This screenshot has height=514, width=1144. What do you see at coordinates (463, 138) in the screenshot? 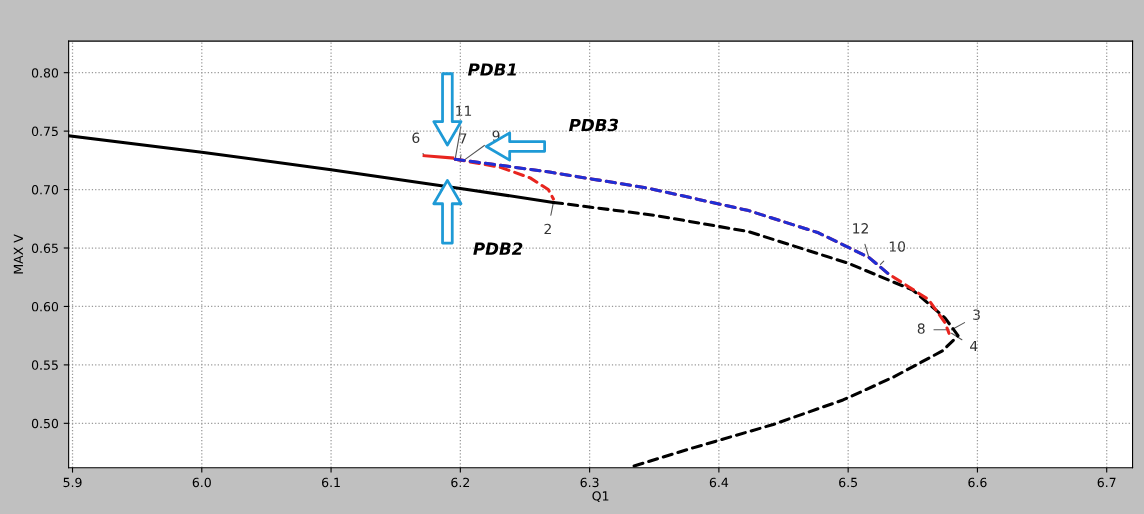
I see `annotation: 7` at bounding box center [463, 138].